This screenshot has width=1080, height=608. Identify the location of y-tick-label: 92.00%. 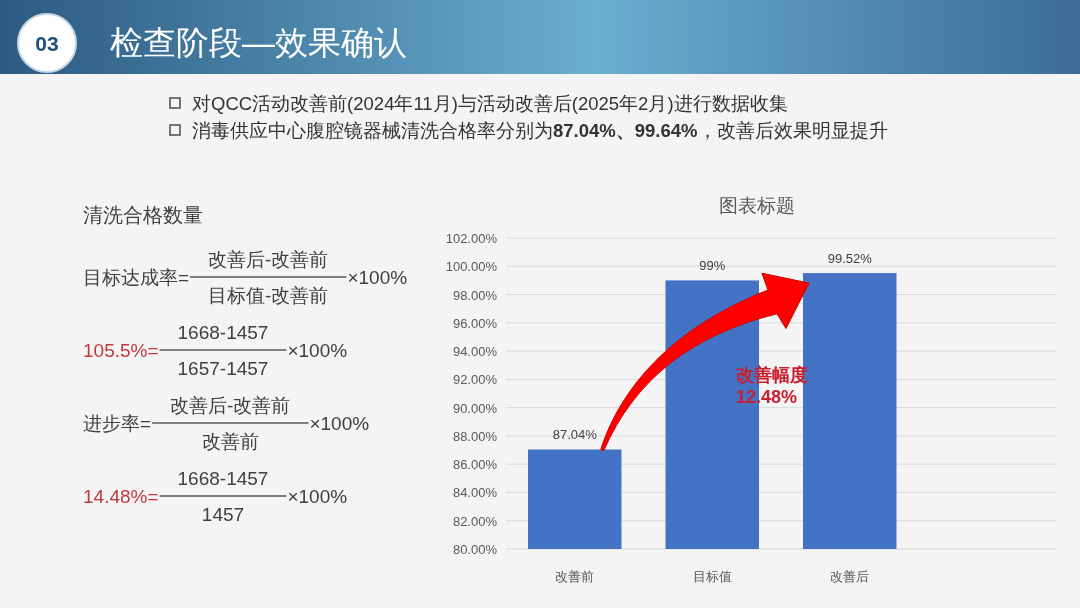
(475, 379).